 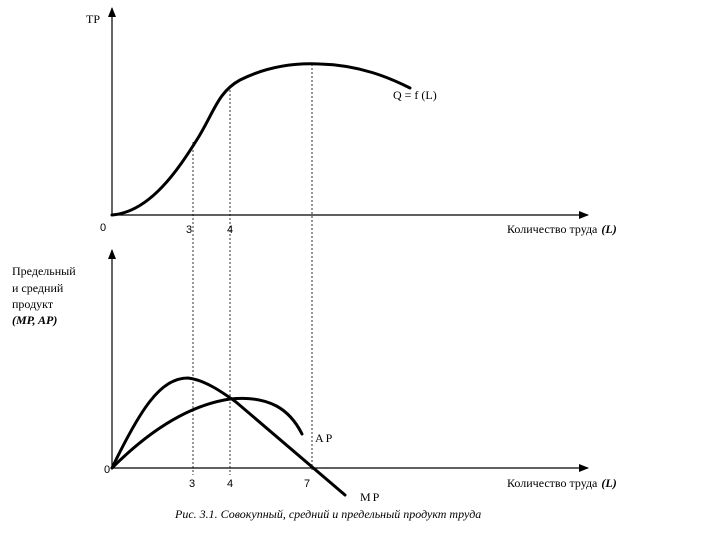 What do you see at coordinates (307, 484) in the screenshot?
I see `x-tick-label: 7` at bounding box center [307, 484].